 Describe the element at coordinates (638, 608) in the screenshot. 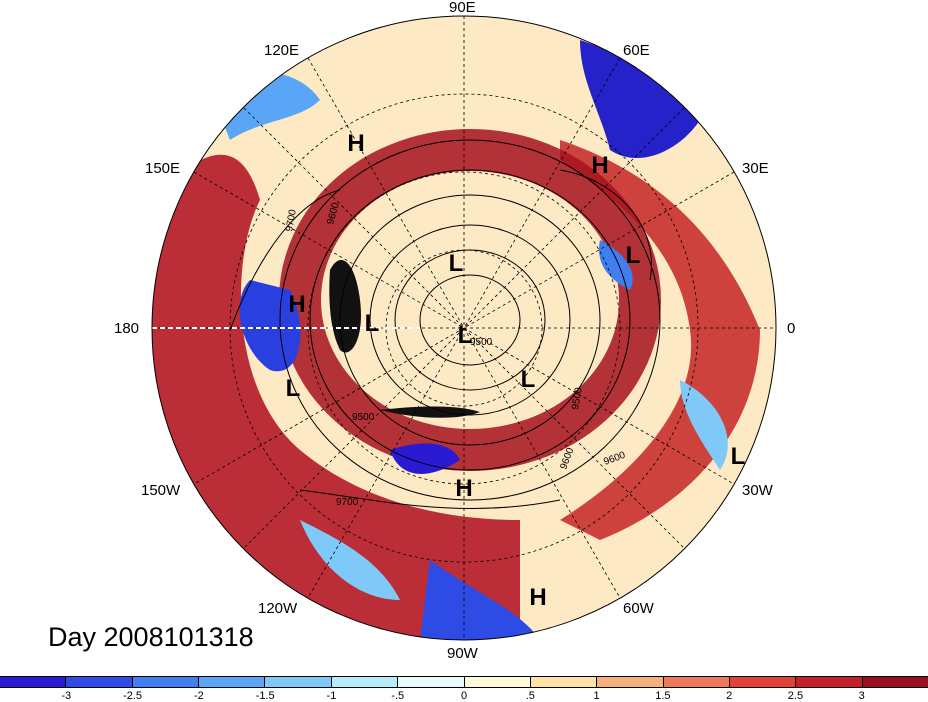

I see `longitude-label: 60W` at that location.